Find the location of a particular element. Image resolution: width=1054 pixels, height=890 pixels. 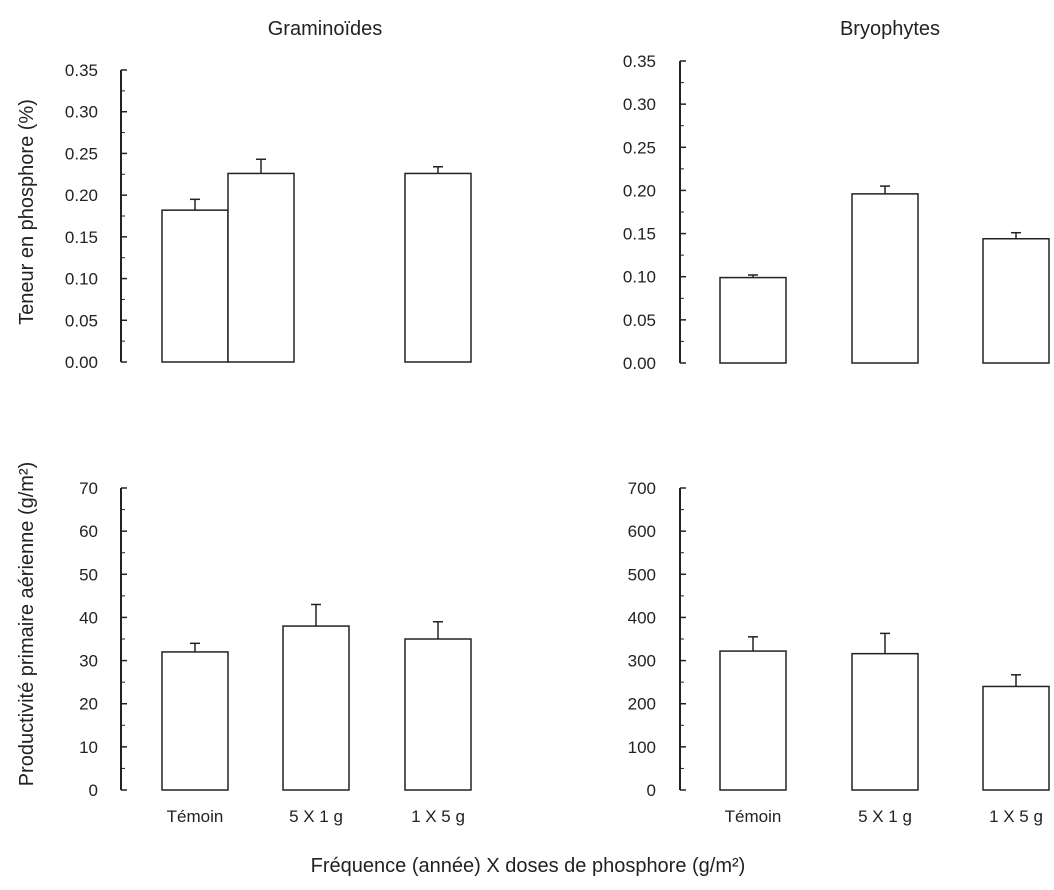

y-tick-label: 700 is located at coordinates (642, 488).